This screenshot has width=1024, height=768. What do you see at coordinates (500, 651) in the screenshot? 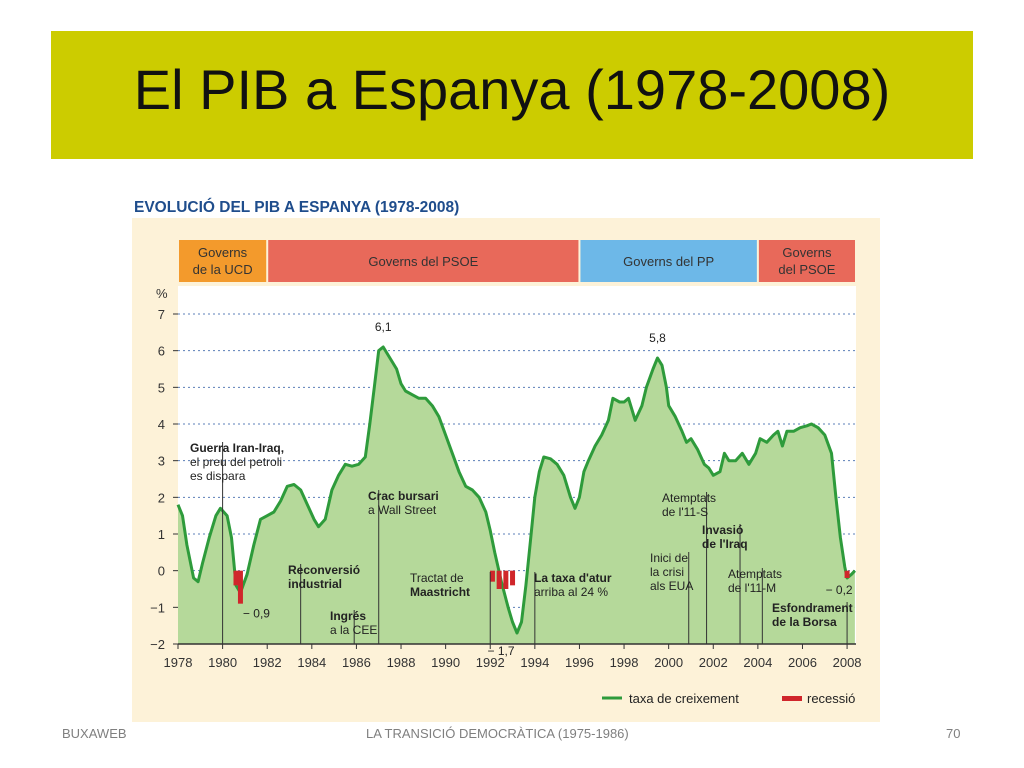
I see `data-label-3: − 1,7` at bounding box center [500, 651].